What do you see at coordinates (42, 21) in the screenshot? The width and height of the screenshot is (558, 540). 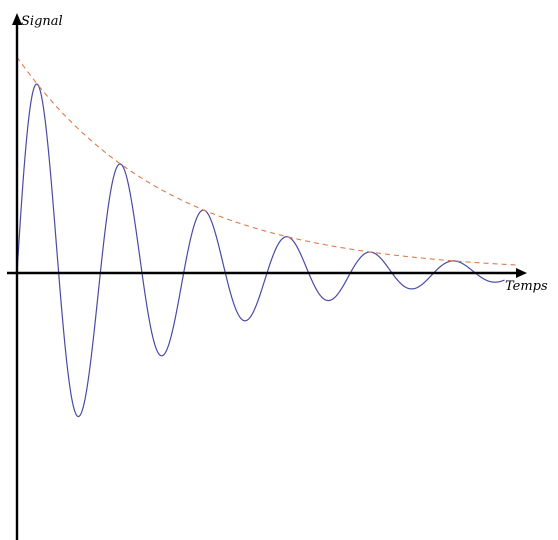 I see `y-axis-label: Signal` at bounding box center [42, 21].